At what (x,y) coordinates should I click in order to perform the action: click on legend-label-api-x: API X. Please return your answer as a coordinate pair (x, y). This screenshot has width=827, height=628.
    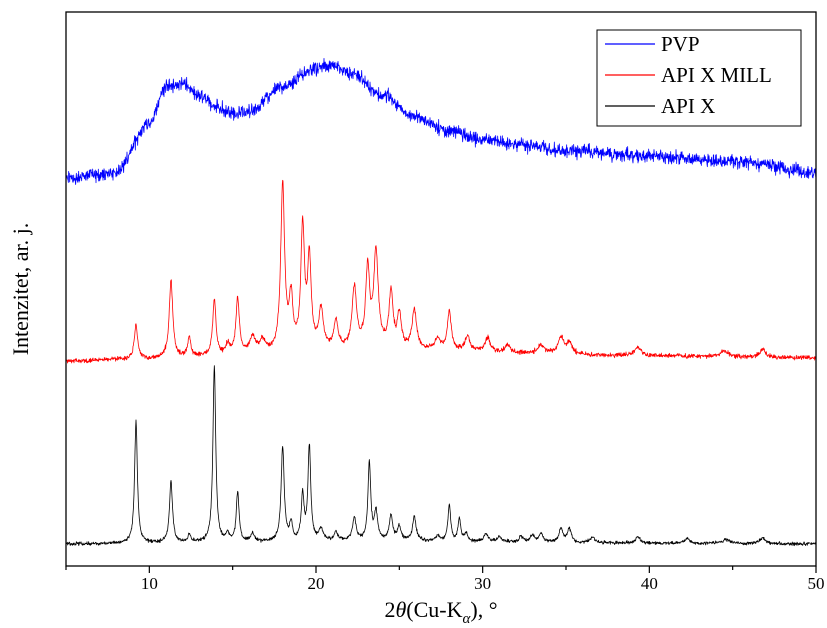
    Looking at the image, I should click on (688, 106).